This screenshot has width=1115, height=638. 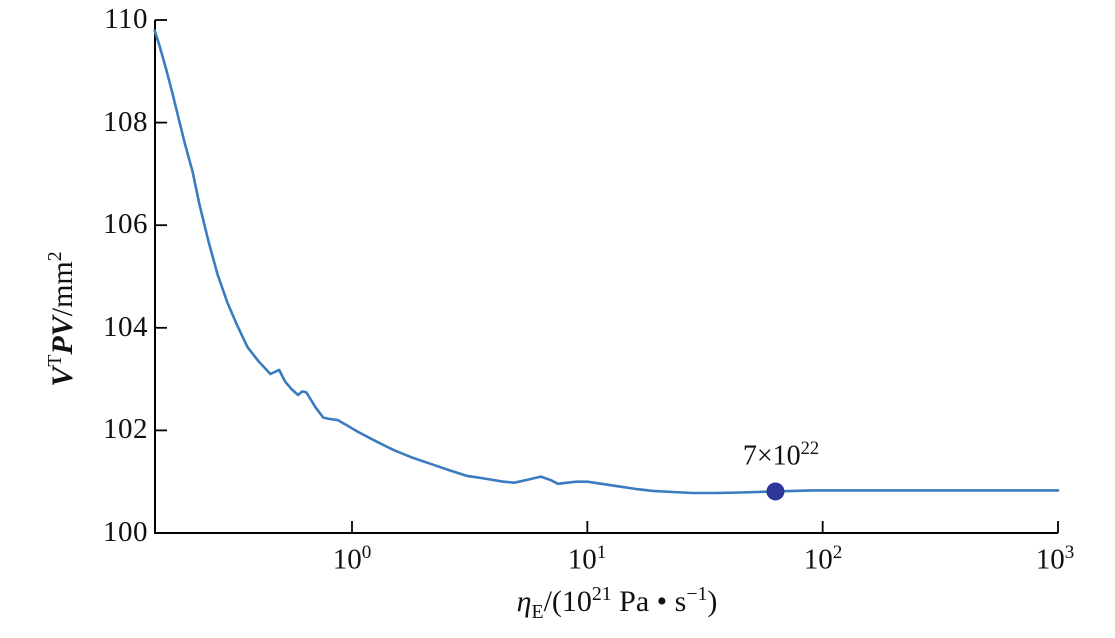 What do you see at coordinates (781, 455) in the screenshot?
I see `optimal-value-annotation: 7×10²²` at bounding box center [781, 455].